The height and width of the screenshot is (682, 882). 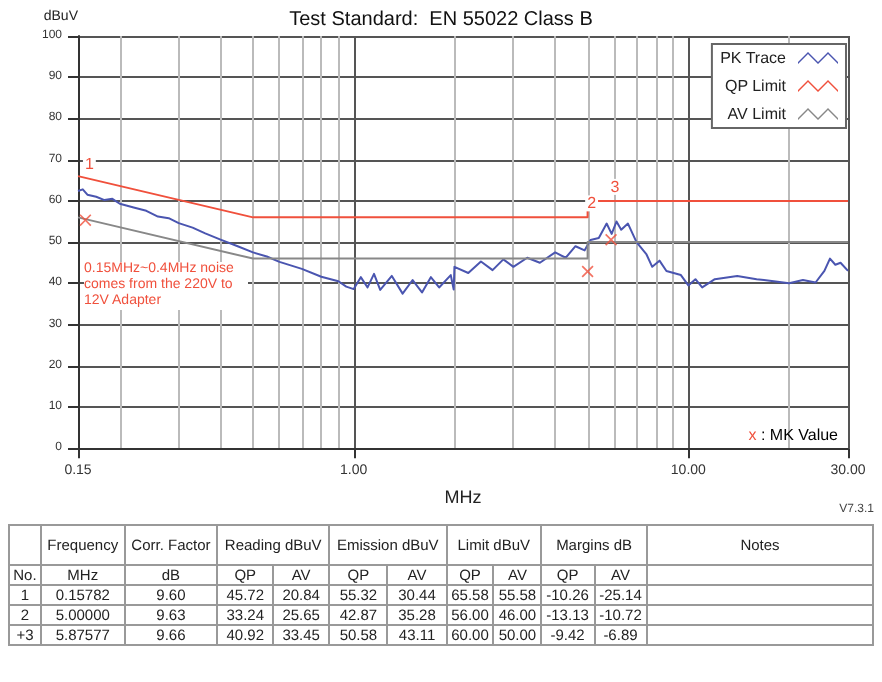 What do you see at coordinates (756, 86) in the screenshot?
I see `legend-label: QP Limit` at bounding box center [756, 86].